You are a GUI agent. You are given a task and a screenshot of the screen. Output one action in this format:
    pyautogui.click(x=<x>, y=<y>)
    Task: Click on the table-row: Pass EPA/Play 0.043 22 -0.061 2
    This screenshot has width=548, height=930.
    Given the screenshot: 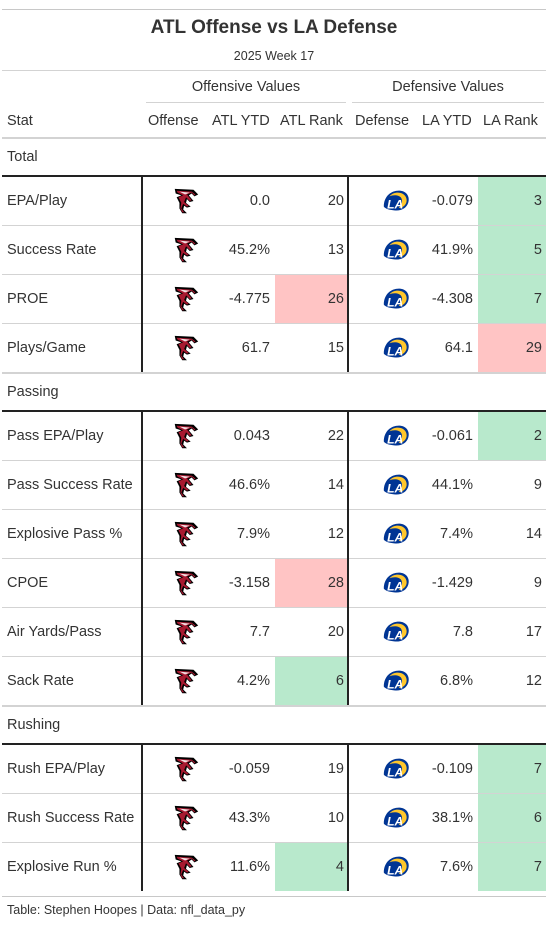 What is the action you would take?
    pyautogui.click(x=274, y=436)
    